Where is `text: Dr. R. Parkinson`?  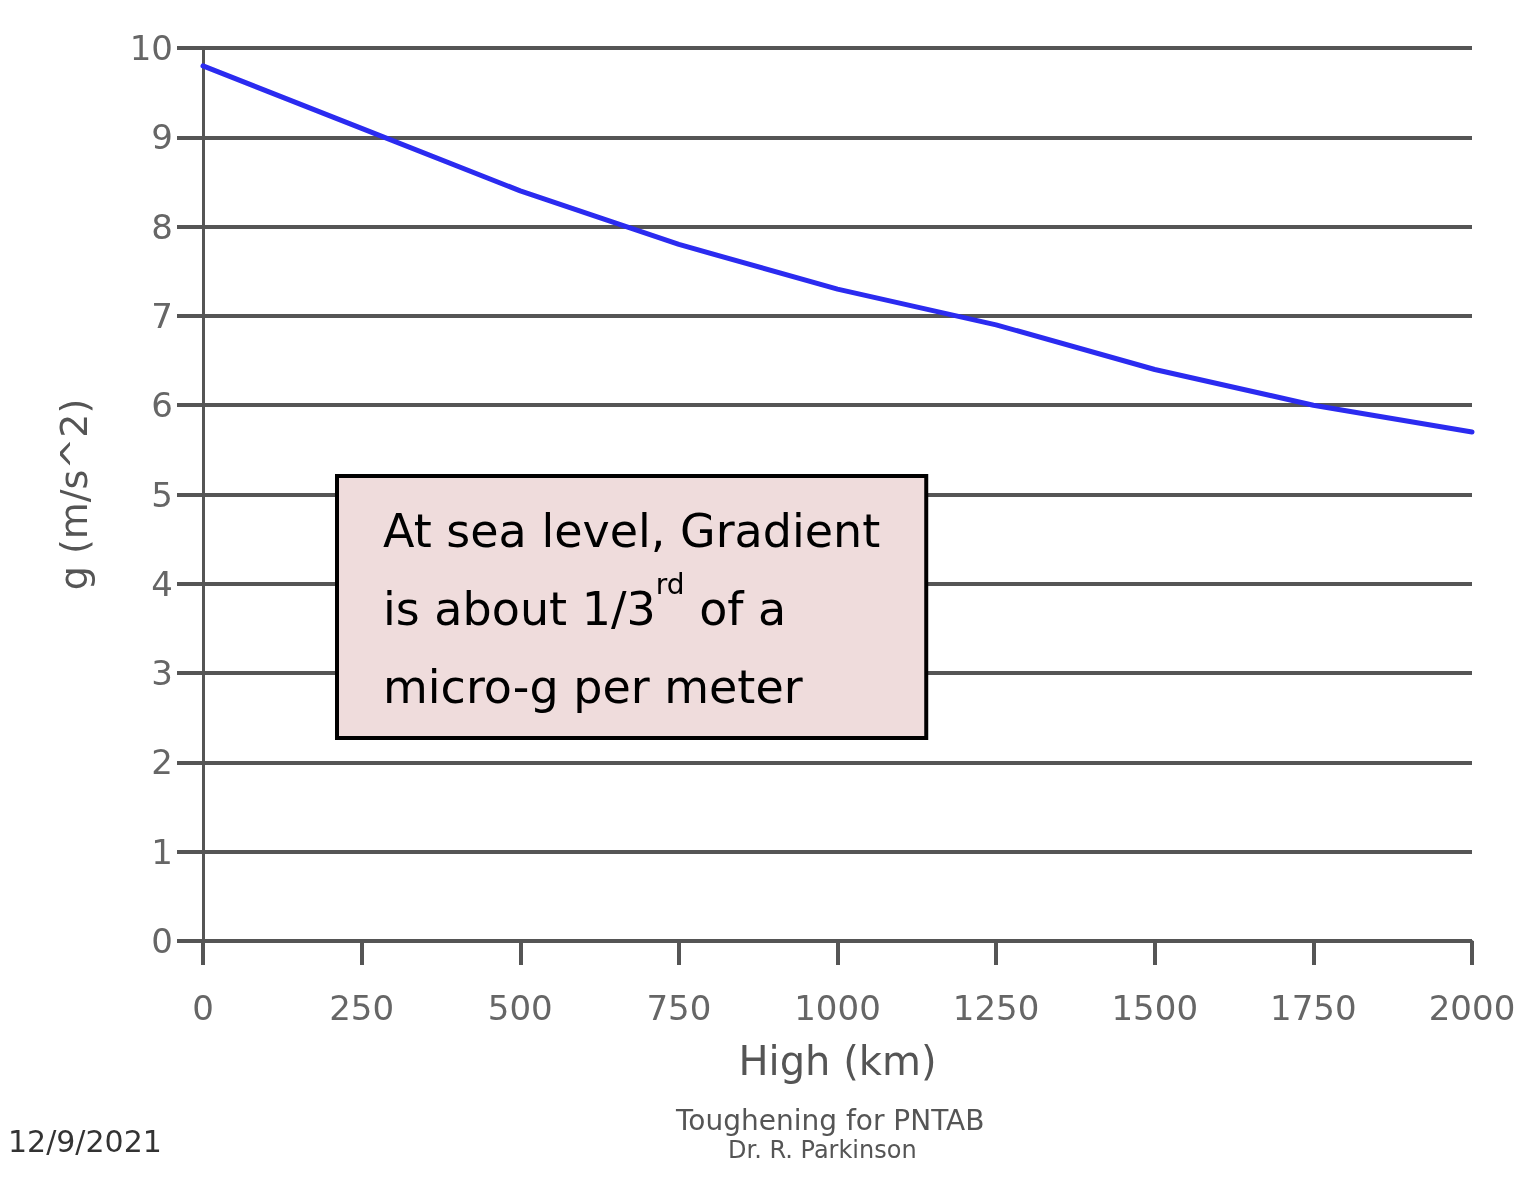
text: Dr. R. Parkinson is located at coordinates (822, 1150).